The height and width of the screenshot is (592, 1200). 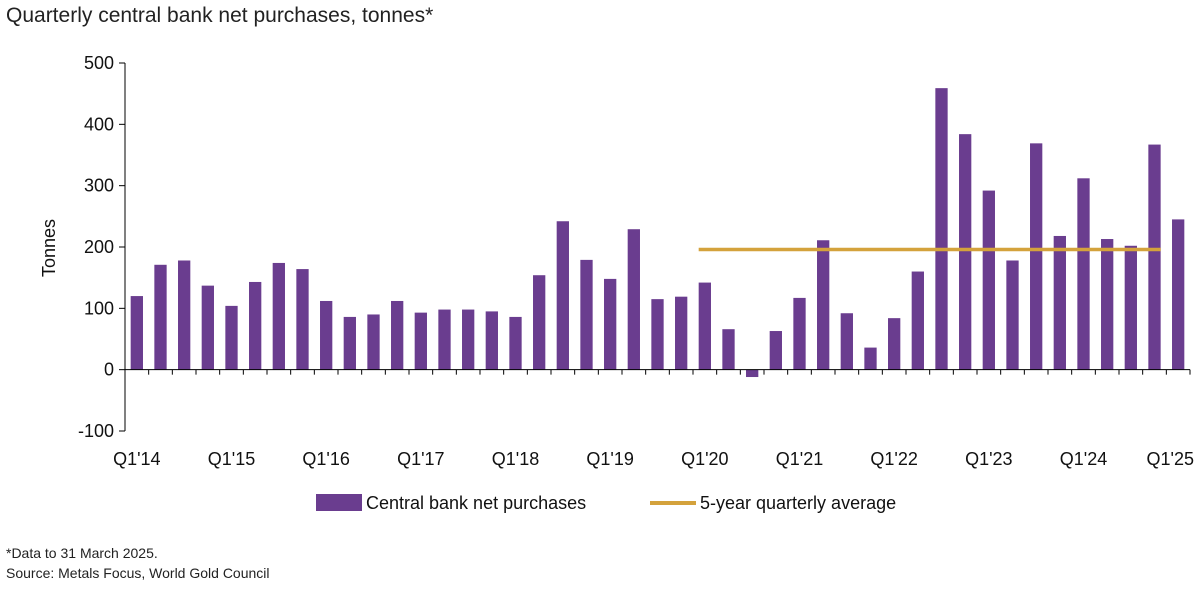 What do you see at coordinates (49, 248) in the screenshot?
I see `y-axis-label: Tonnes` at bounding box center [49, 248].